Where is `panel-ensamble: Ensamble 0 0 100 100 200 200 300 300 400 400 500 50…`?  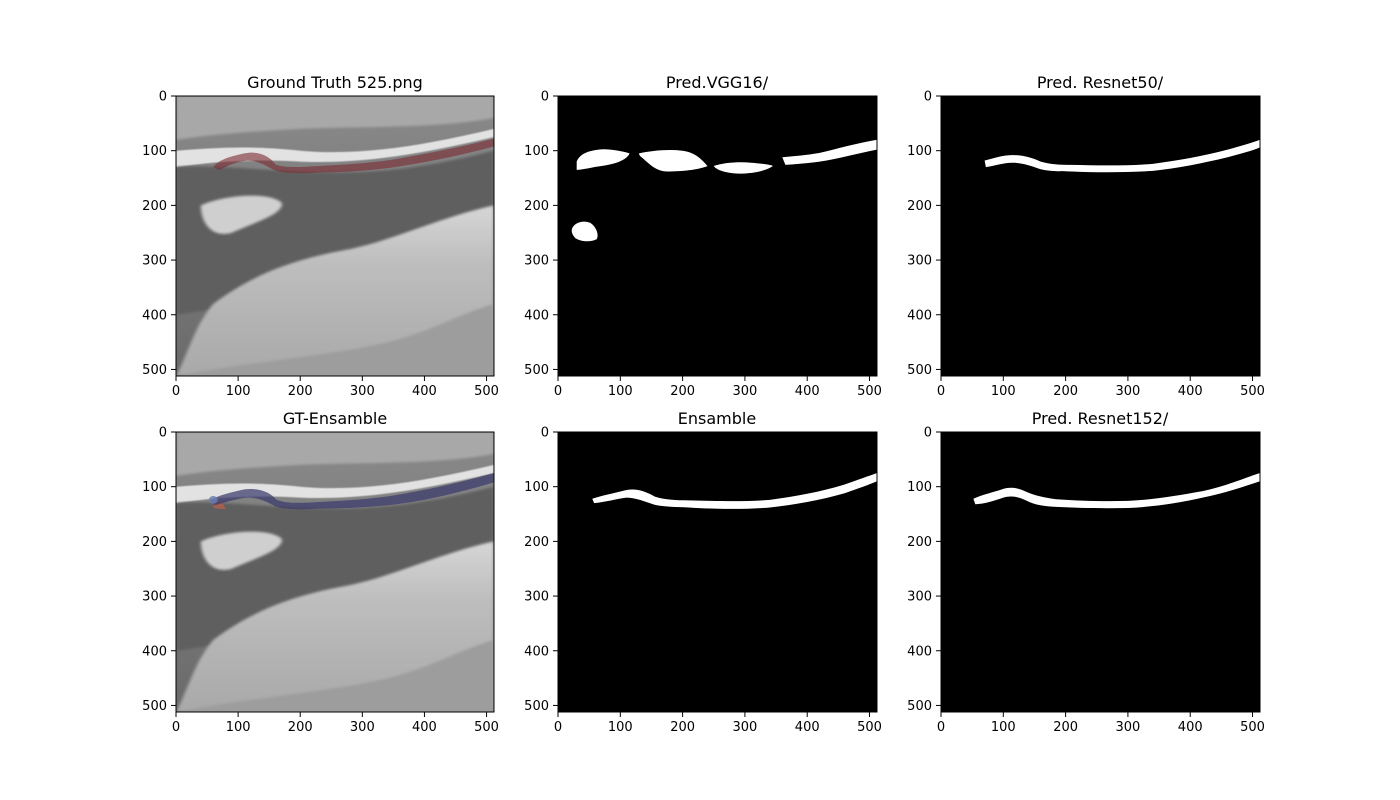 panel-ensamble: Ensamble 0 0 100 100 200 200 300 300 400 400 500 50… is located at coordinates (703, 572).